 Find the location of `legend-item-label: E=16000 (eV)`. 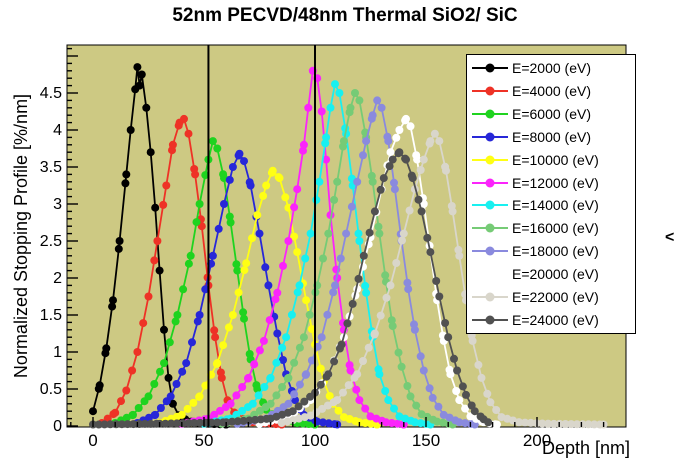

legend-item-label: E=16000 (eV) is located at coordinates (555, 228).